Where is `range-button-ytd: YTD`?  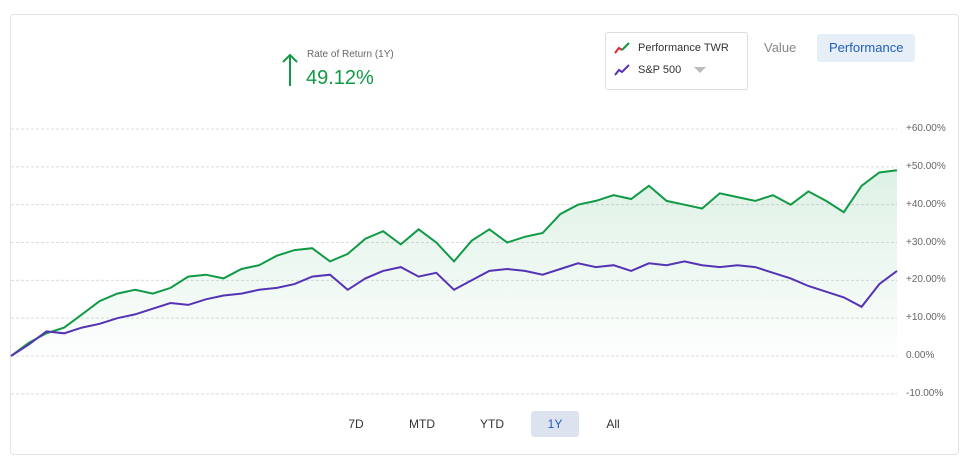 range-button-ytd: YTD is located at coordinates (492, 424).